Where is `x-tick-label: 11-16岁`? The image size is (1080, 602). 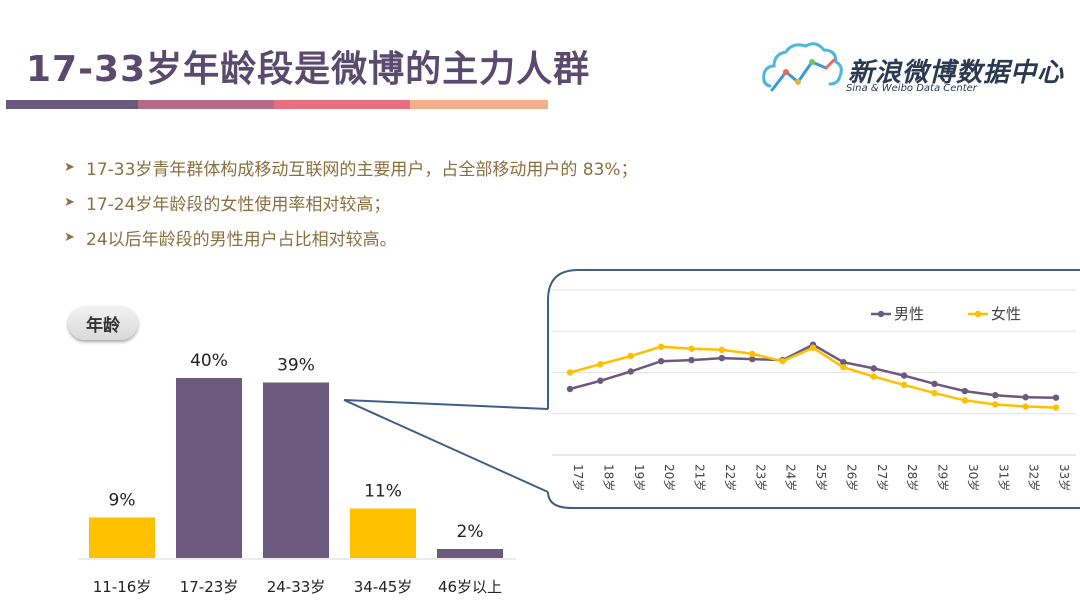
x-tick-label: 11-16岁 is located at coordinates (122, 587).